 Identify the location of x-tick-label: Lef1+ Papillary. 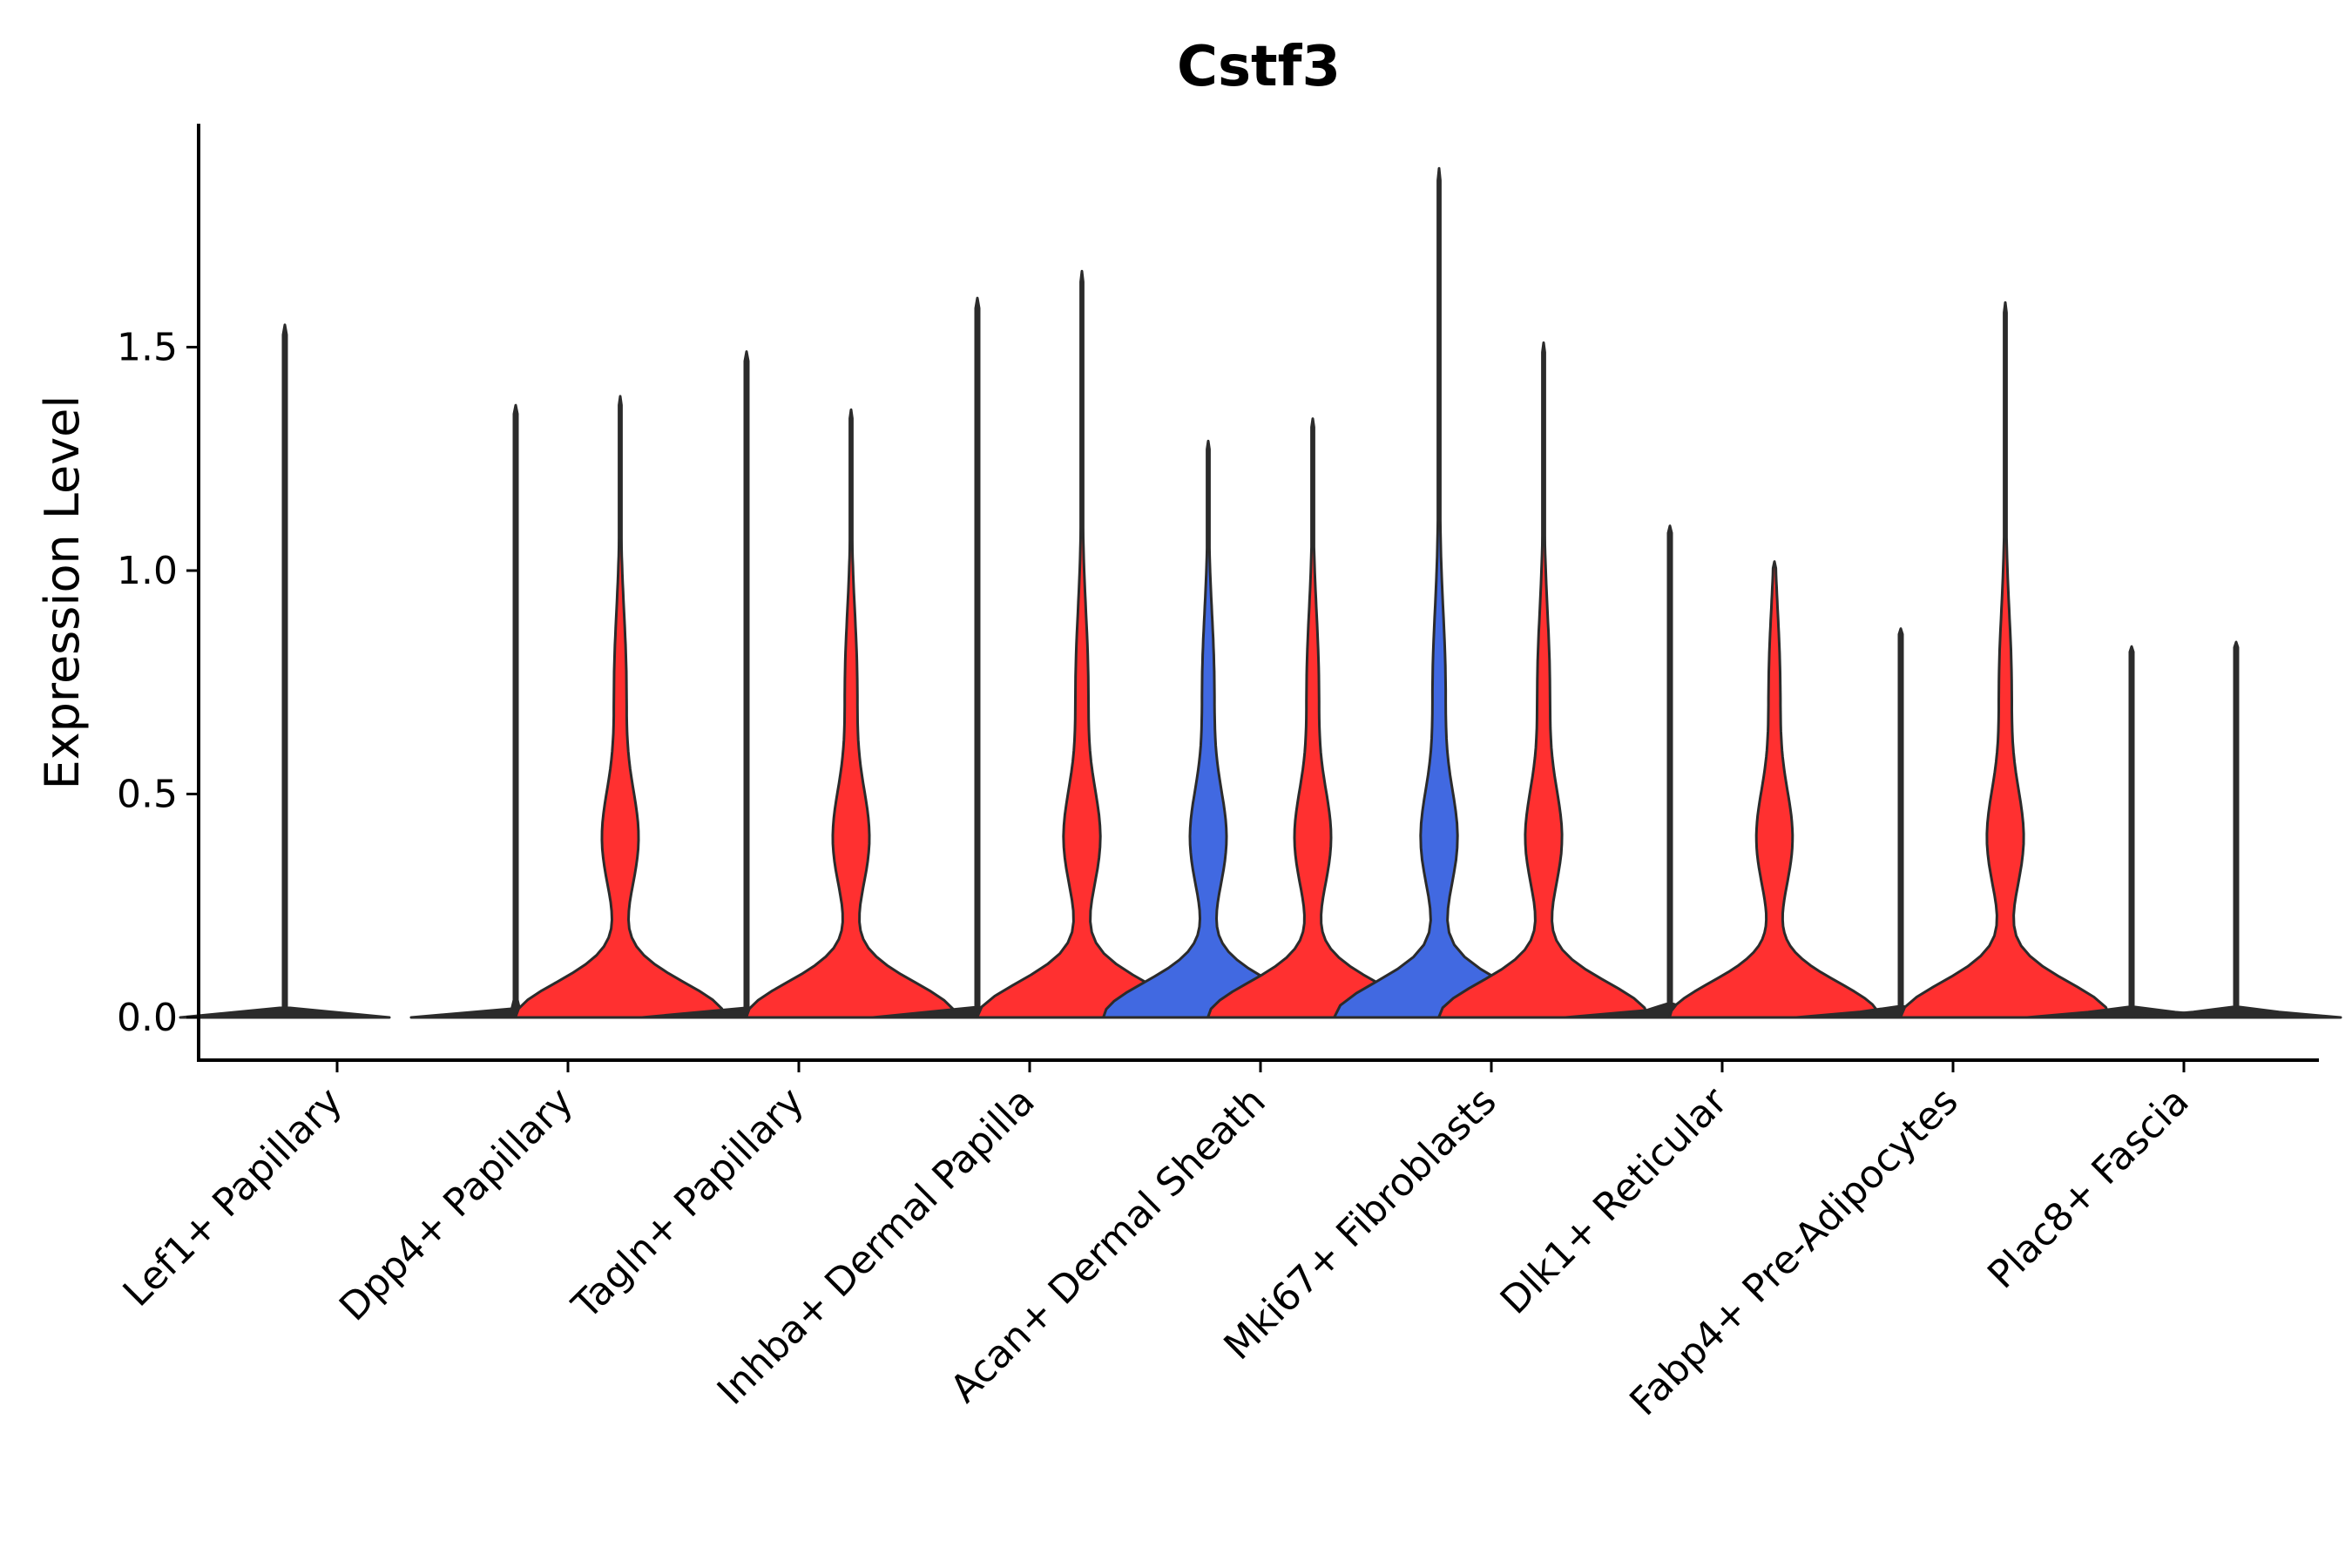
(233, 1197).